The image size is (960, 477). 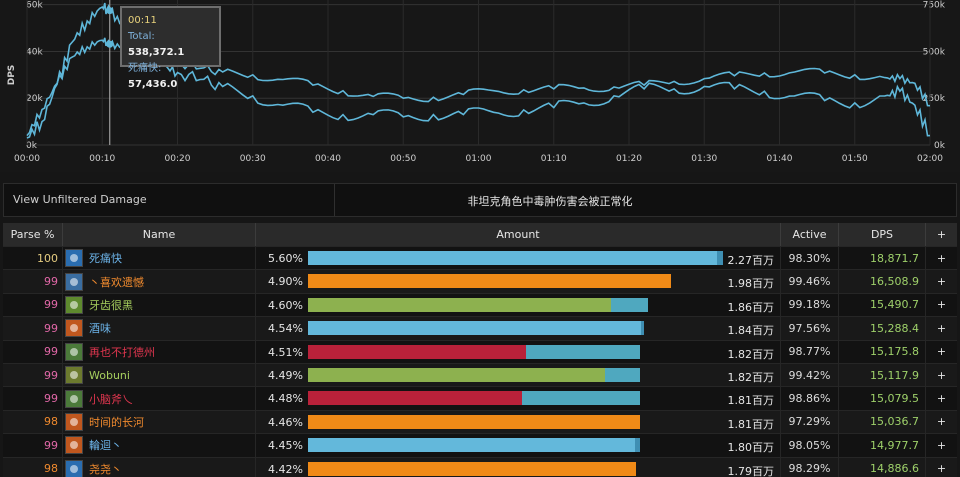 I want to click on table-row: 98 时间的长河 4.46% 1.81百万 97.29% 15,036.7 +, so click(x=480, y=421).